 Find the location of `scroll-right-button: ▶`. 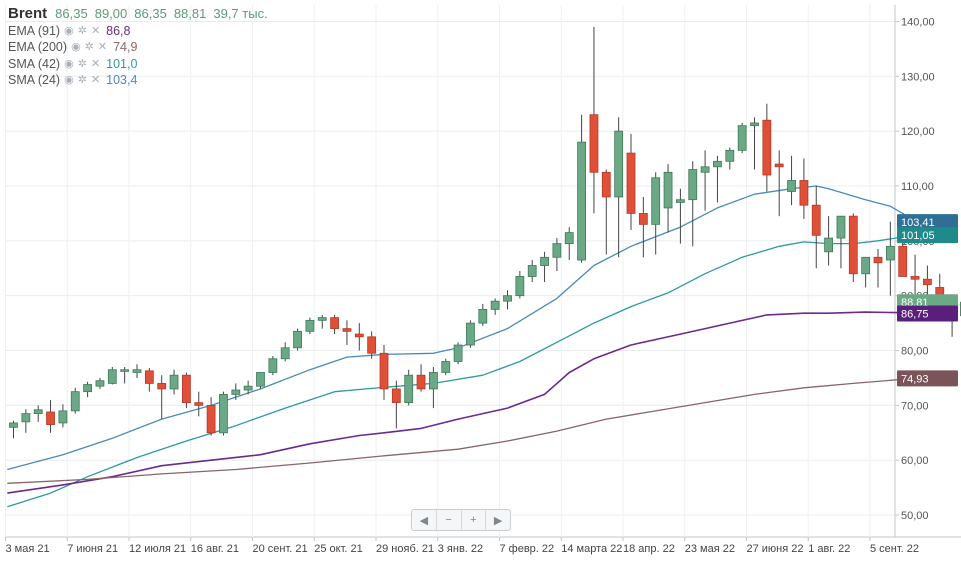

scroll-right-button: ▶ is located at coordinates (498, 520).